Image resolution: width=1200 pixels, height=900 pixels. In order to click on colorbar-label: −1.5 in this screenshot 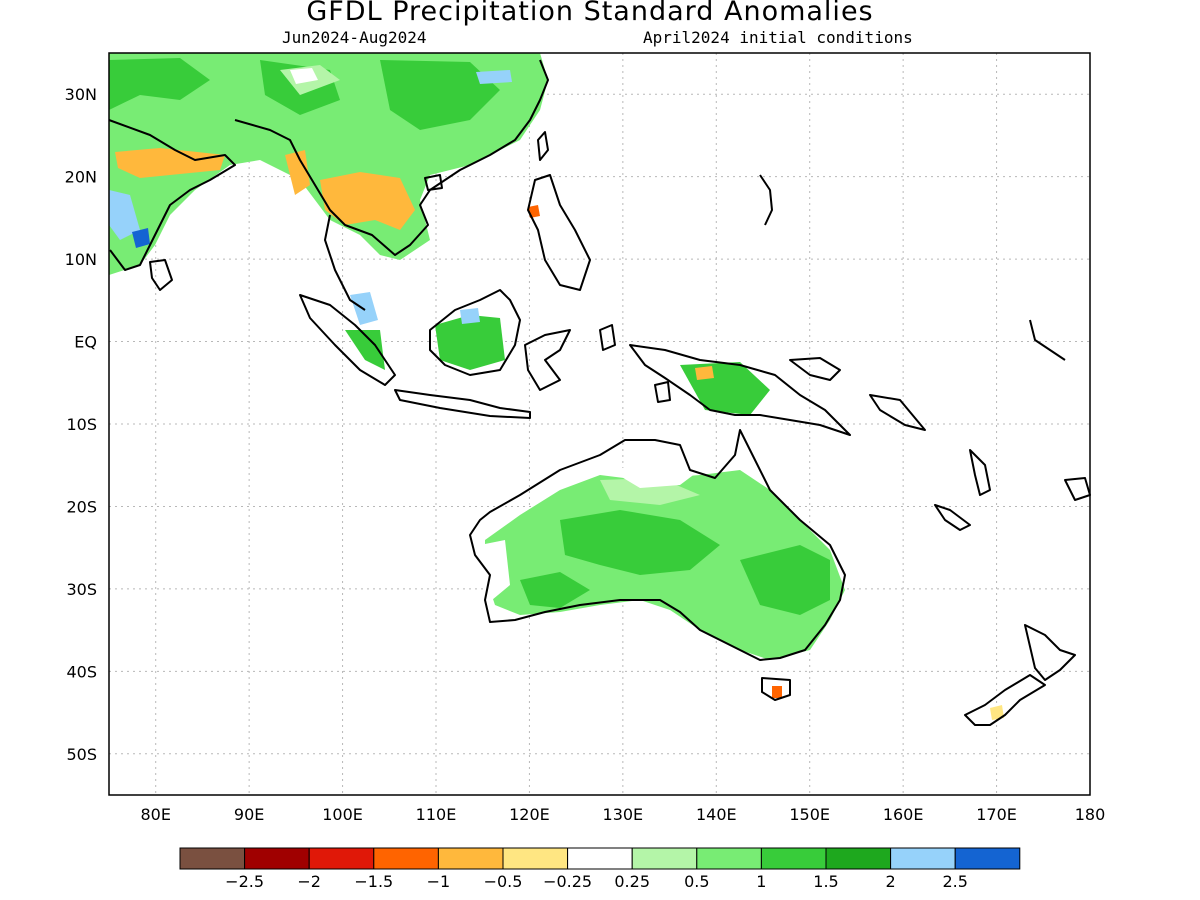, I will do `click(373, 881)`.